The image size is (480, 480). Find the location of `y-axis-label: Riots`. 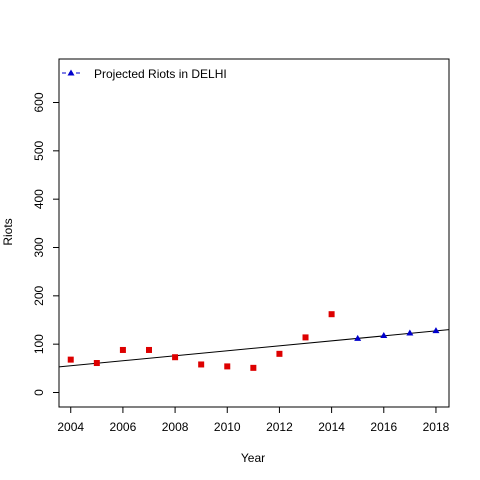

y-axis-label: Riots is located at coordinates (8, 231).